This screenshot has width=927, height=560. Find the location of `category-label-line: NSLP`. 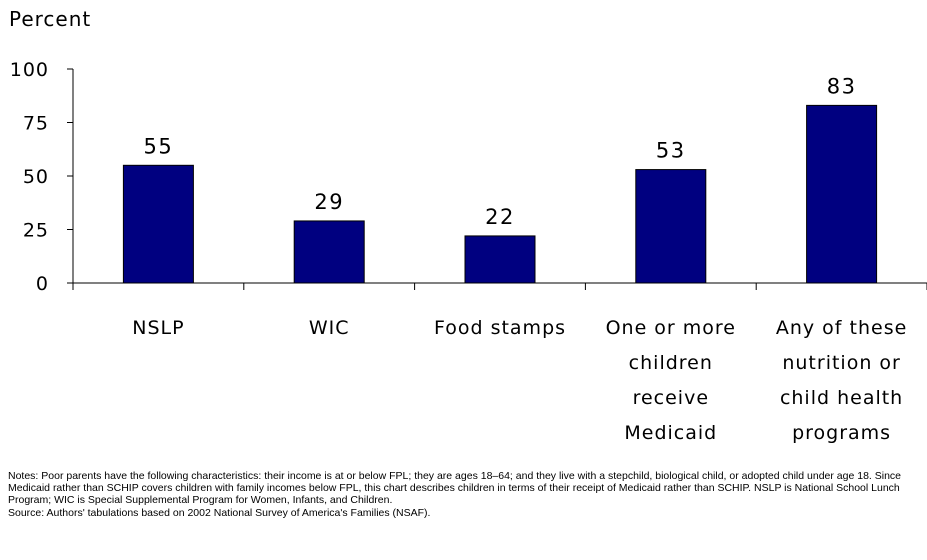

category-label-line: NSLP is located at coordinates (158, 328).